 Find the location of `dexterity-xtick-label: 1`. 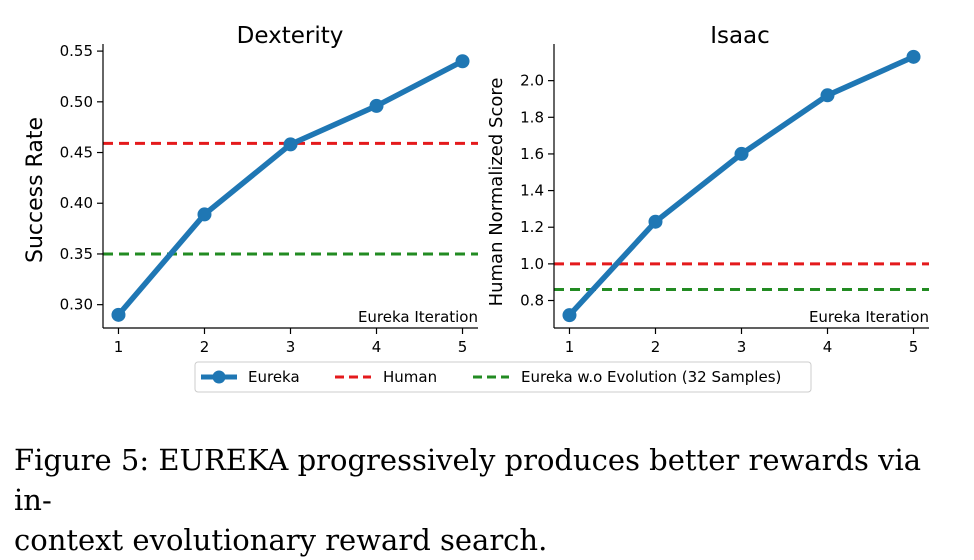

dexterity-xtick-label: 1 is located at coordinates (119, 347).